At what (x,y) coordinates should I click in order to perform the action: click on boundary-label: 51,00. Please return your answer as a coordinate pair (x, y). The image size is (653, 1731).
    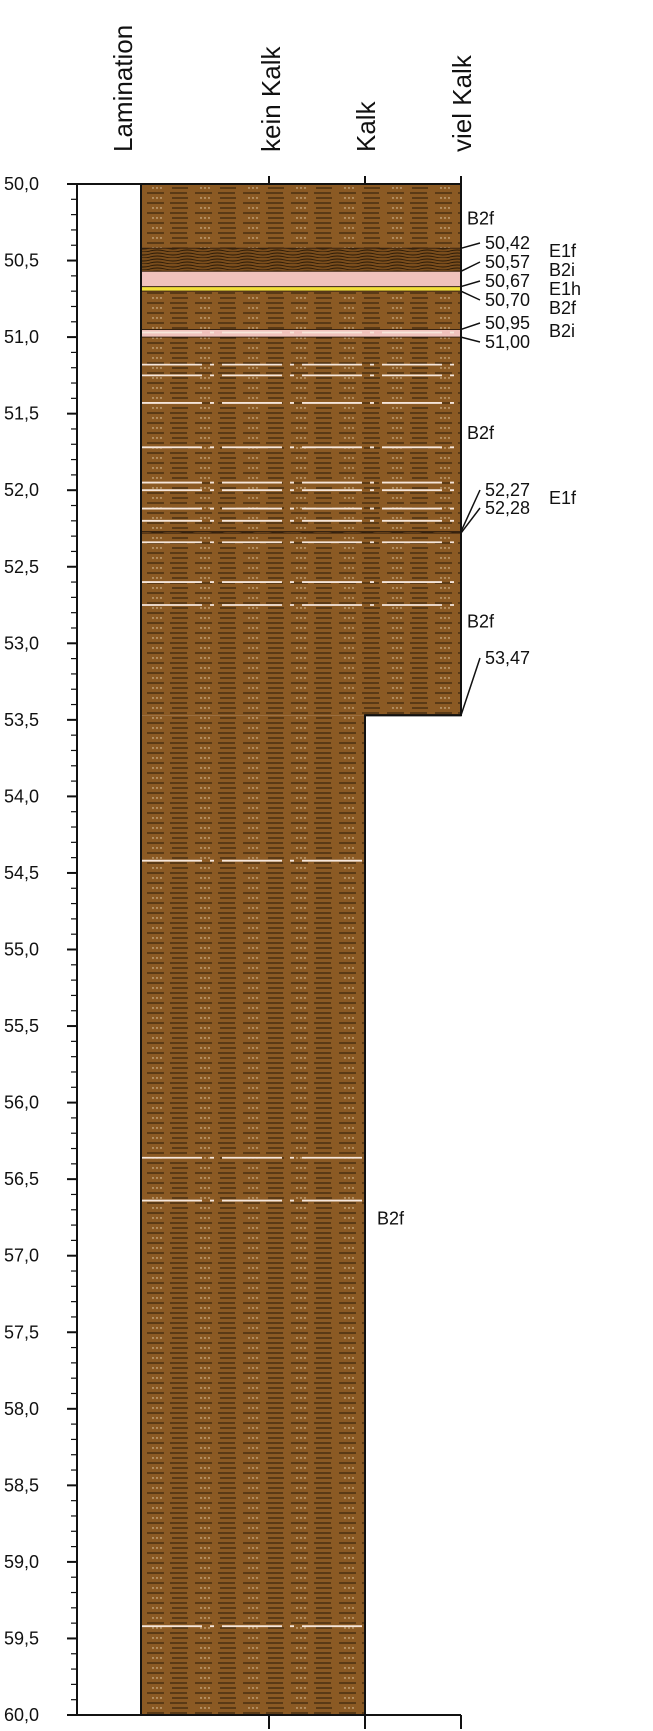
    Looking at the image, I should click on (507, 342).